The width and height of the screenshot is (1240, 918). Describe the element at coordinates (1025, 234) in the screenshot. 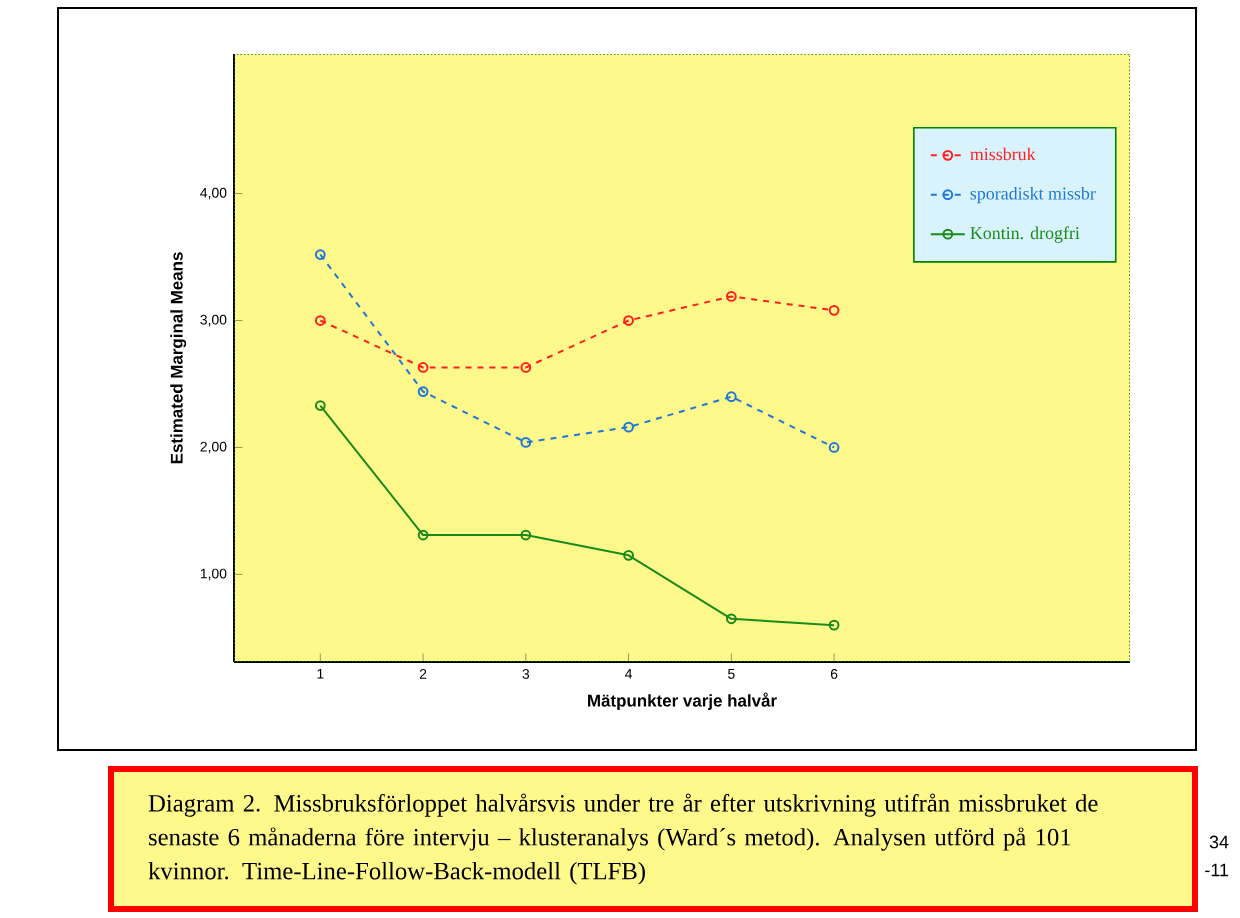

I see `legend-label: Kontin. drogfri` at that location.